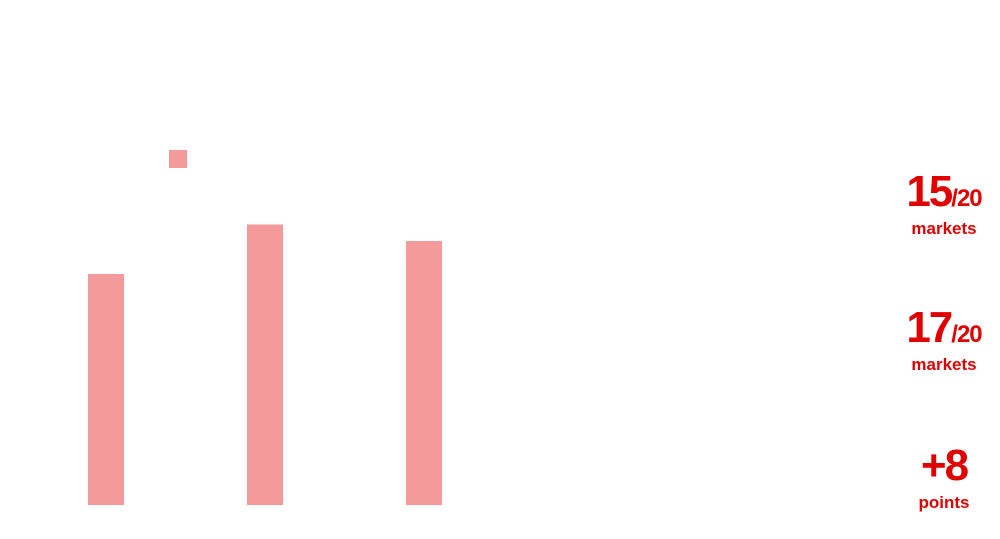 This screenshot has width=1000, height=539. I want to click on stat-value-row: +8, so click(944, 471).